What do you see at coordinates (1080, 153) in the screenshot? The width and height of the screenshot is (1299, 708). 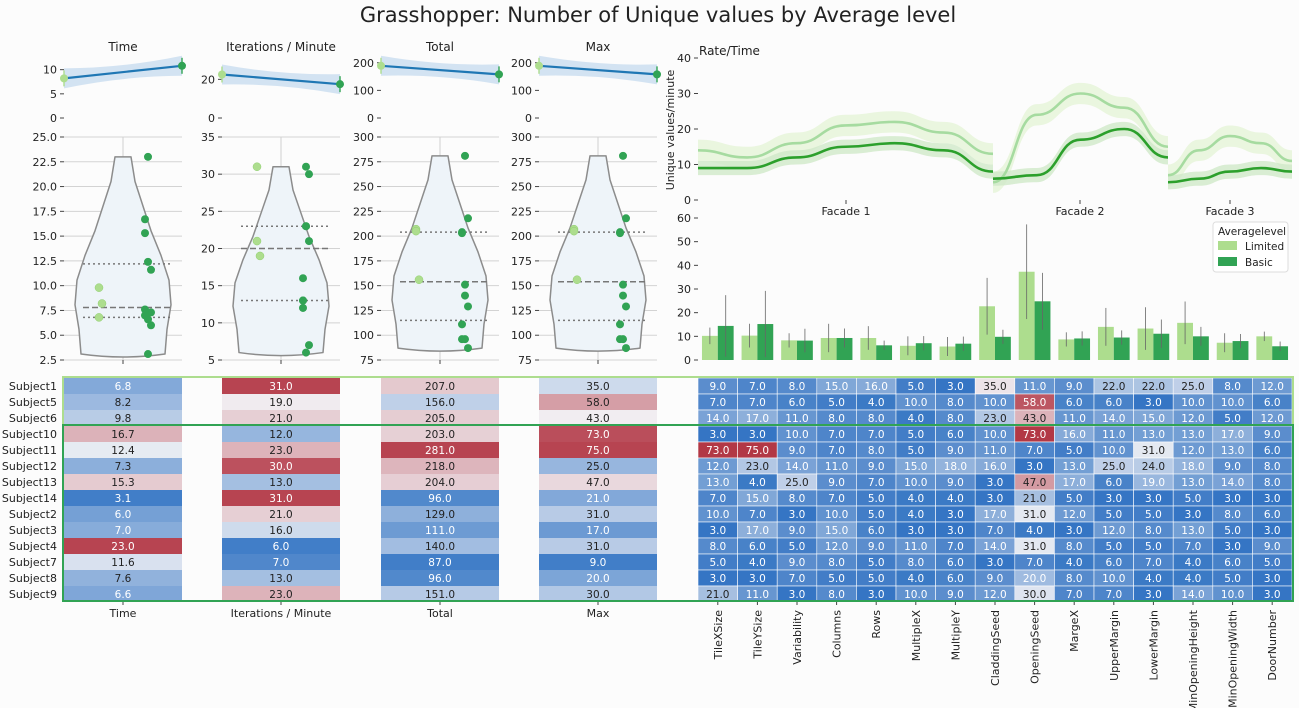 I see `basic-rate-line` at bounding box center [1080, 153].